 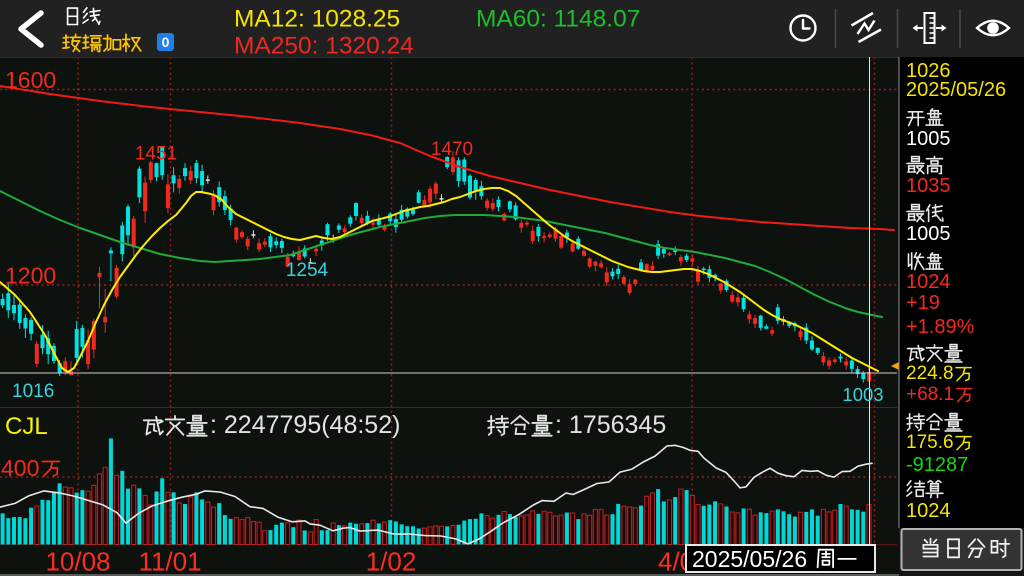 I want to click on svg-text: CJL, so click(x=26, y=426).